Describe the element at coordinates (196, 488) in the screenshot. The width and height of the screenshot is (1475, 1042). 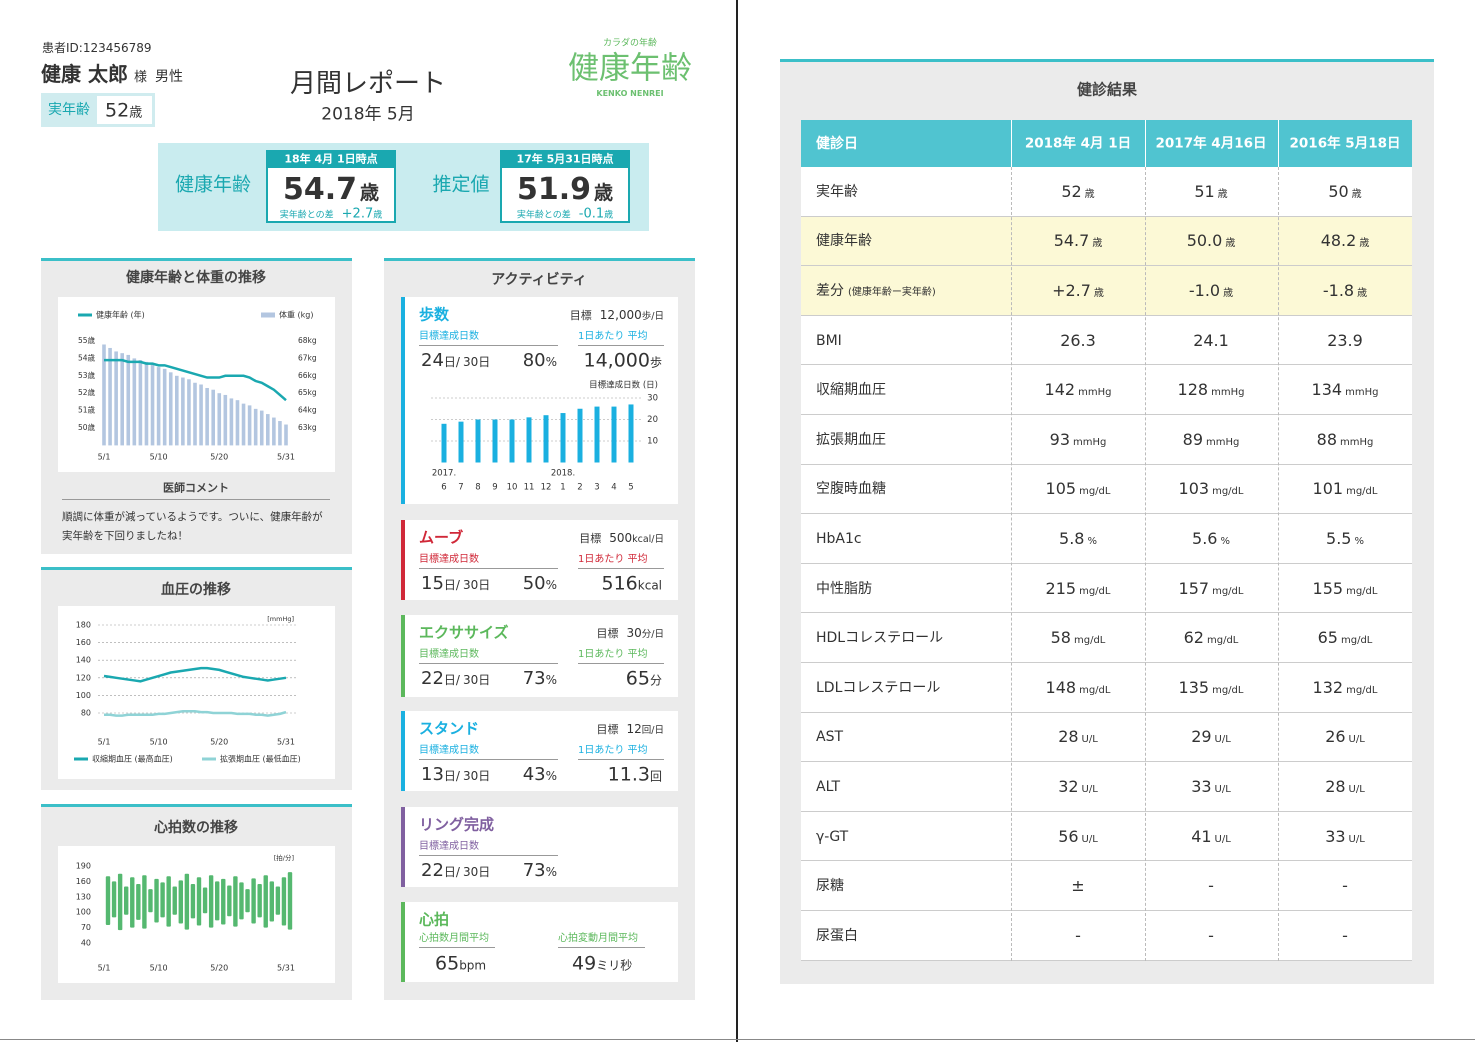
I see `text-part: 医師コメント` at that location.